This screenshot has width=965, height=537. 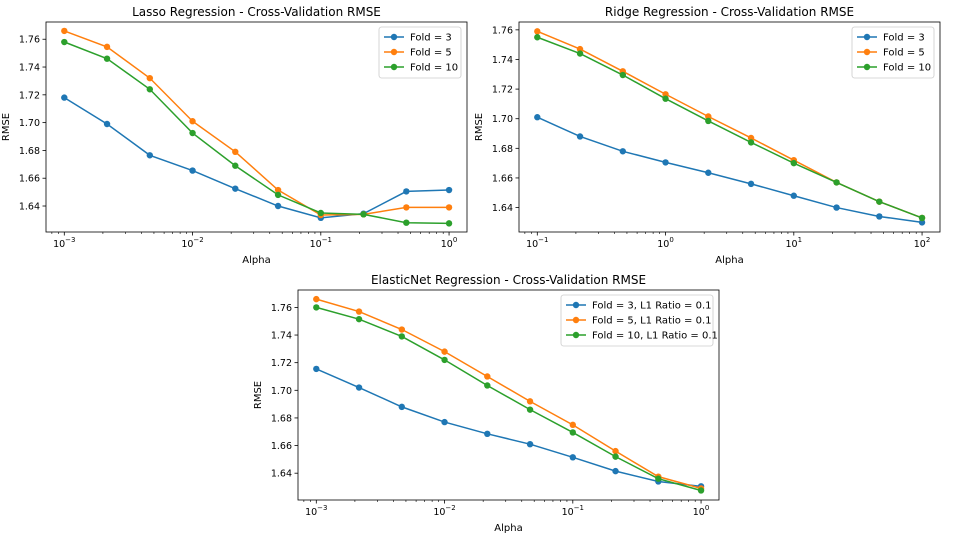 What do you see at coordinates (655, 336) in the screenshot?
I see `legend-label: Fold = 10, L1 Ratio = 0.1` at bounding box center [655, 336].